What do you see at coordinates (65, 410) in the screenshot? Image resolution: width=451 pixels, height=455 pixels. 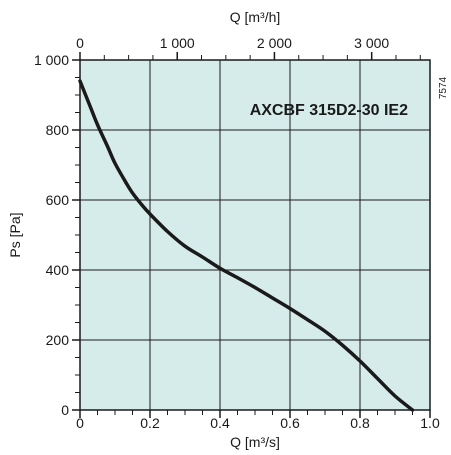 I see `y-tick-label-0: 0` at bounding box center [65, 410].